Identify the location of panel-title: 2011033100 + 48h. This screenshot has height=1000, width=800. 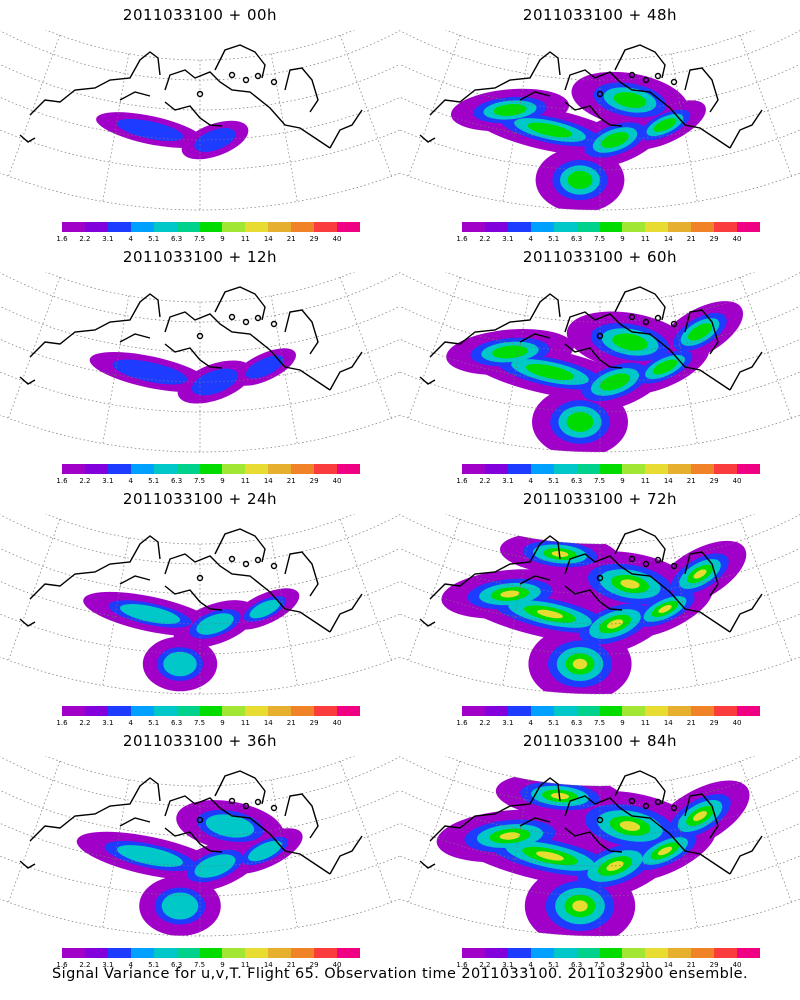
(600, 15).